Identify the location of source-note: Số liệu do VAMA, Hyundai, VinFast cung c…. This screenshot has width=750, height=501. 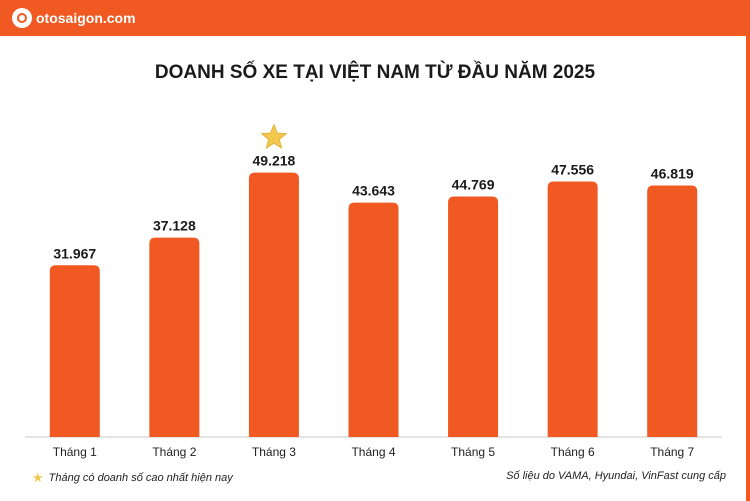
(616, 476).